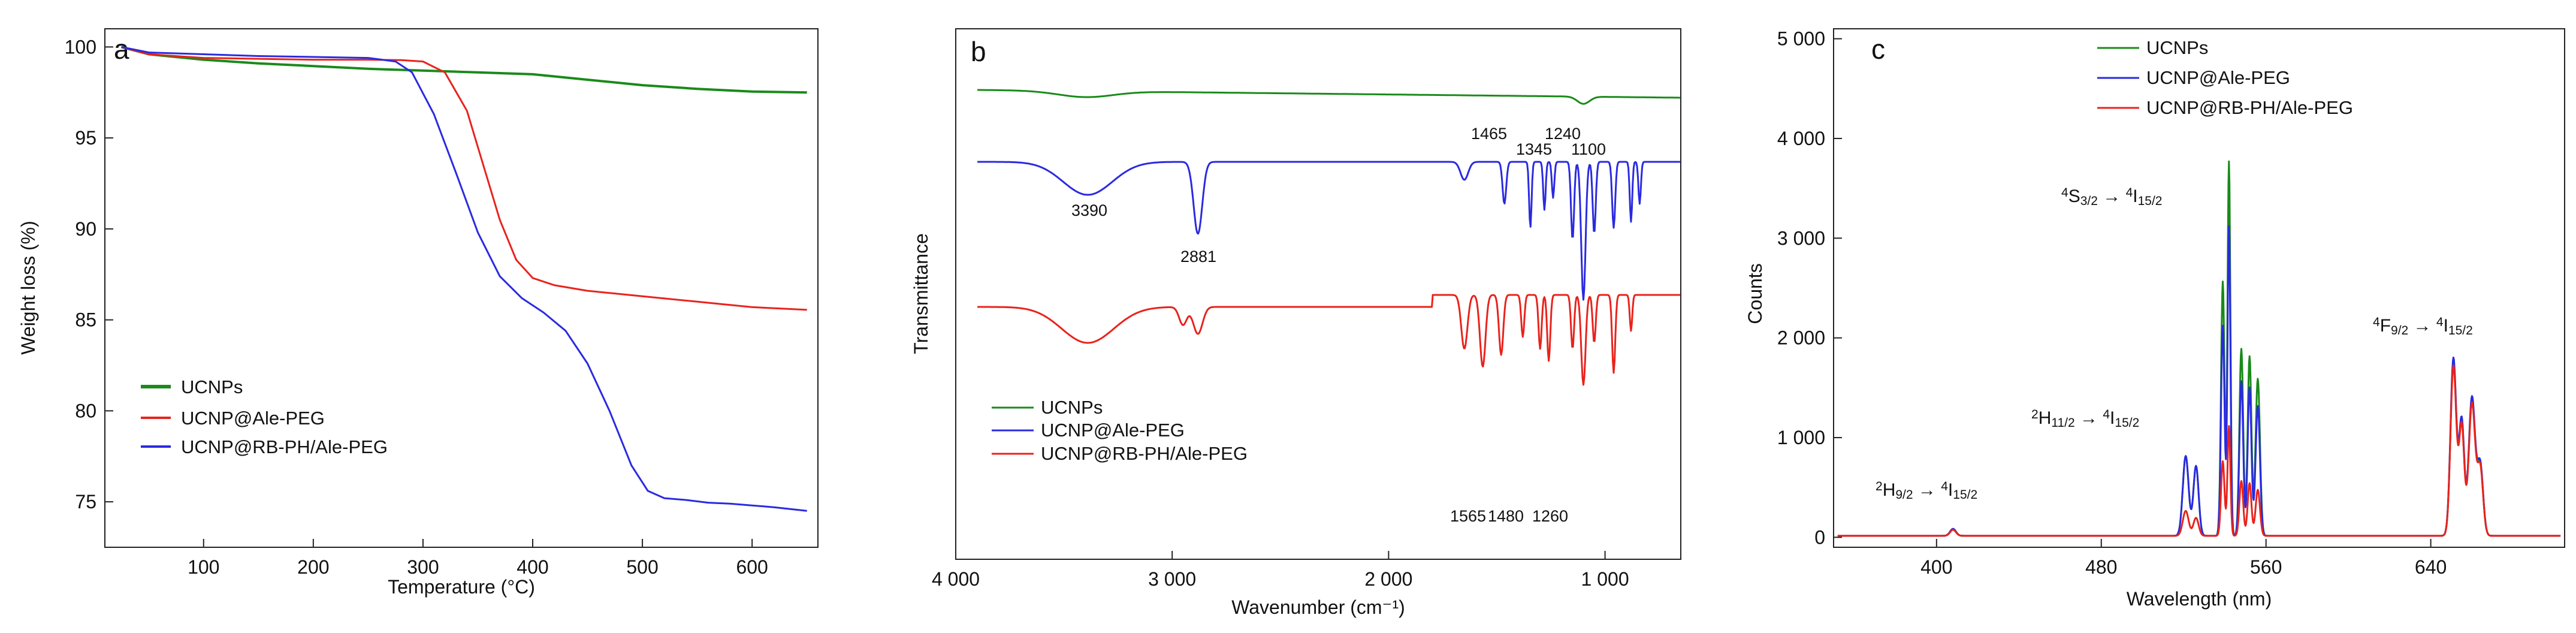 This screenshot has width=2576, height=633. I want to click on transition-label: 4S3/2 → 4I15/2, so click(2112, 198).